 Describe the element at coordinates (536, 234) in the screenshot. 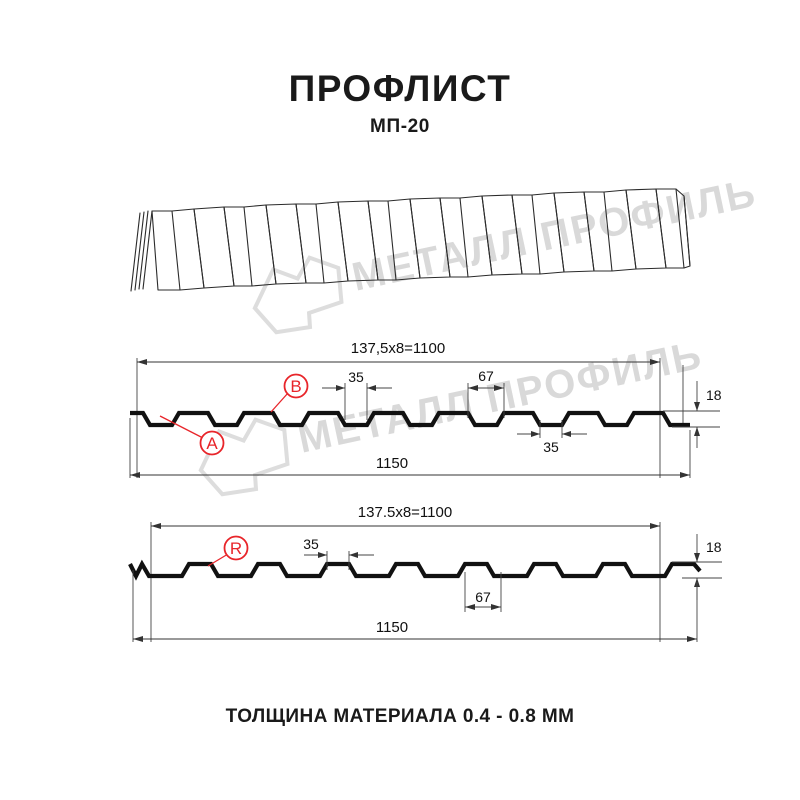

I see `iso-rib-6-inner` at that location.